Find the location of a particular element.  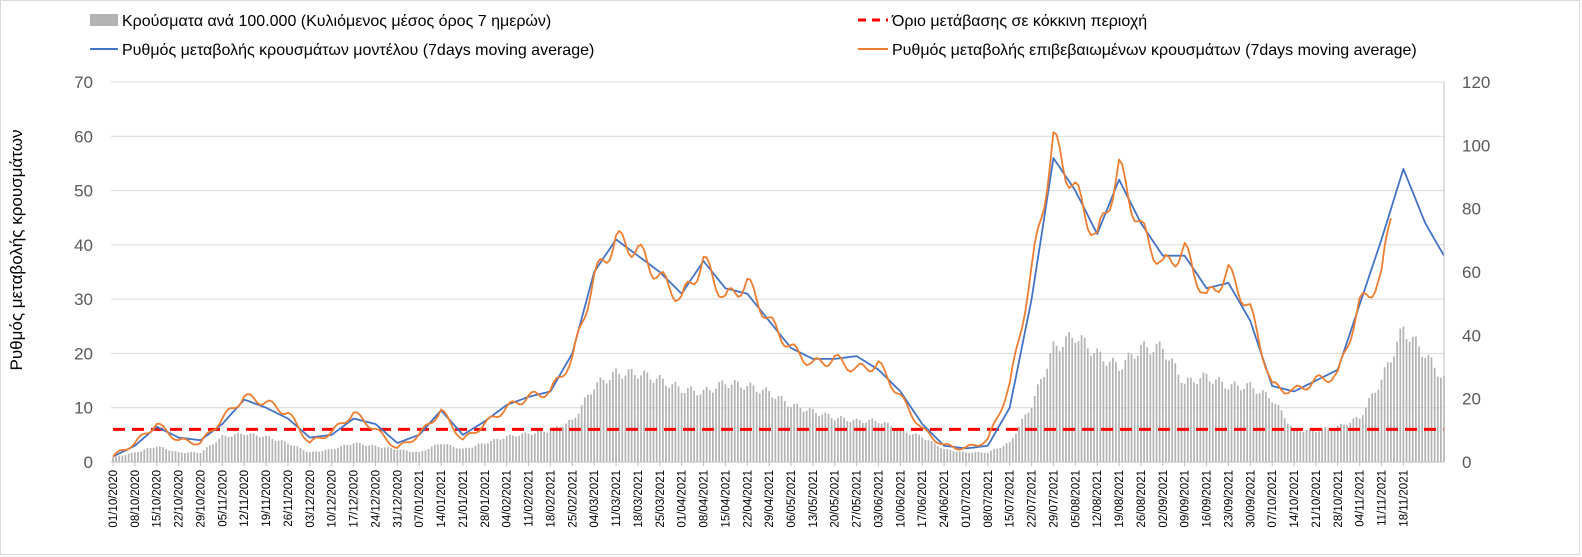

x-tick-label: 08/07/2021 is located at coordinates (989, 499).